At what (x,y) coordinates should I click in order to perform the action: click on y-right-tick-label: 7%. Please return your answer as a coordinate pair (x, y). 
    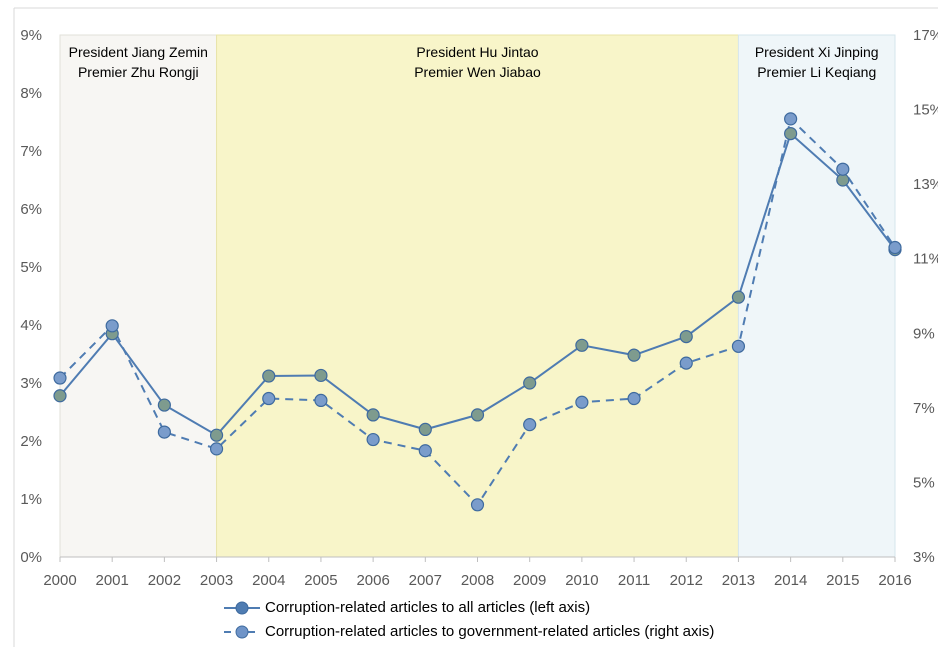
    Looking at the image, I should click on (924, 408).